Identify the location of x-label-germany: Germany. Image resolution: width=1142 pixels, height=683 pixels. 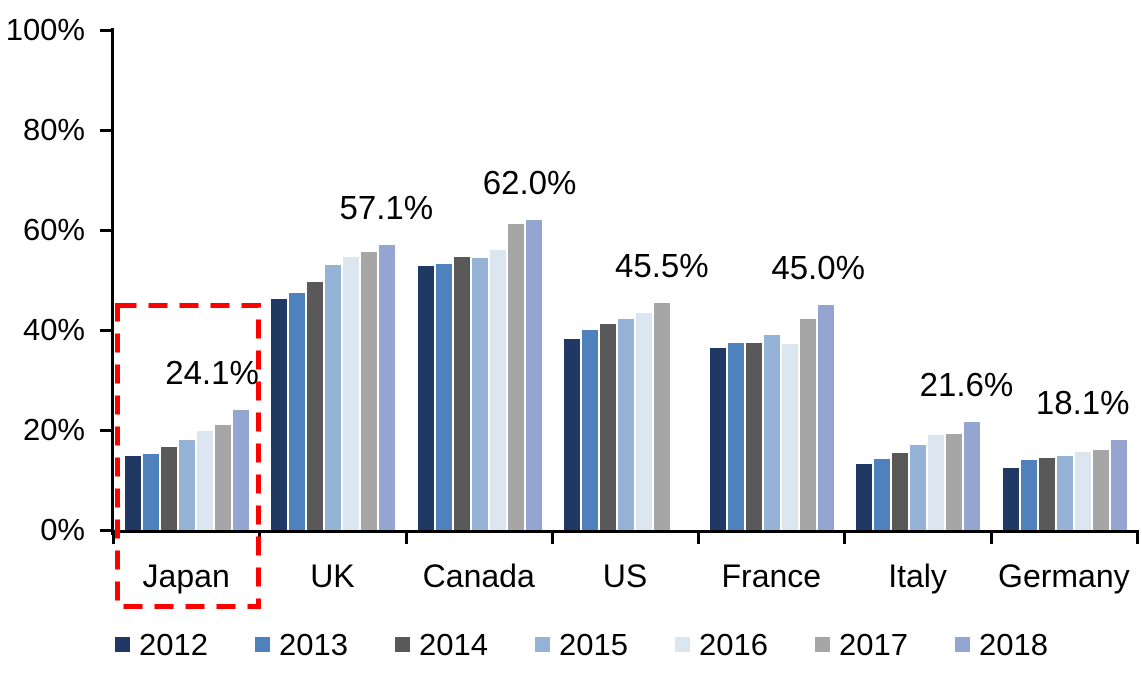
(1064, 576).